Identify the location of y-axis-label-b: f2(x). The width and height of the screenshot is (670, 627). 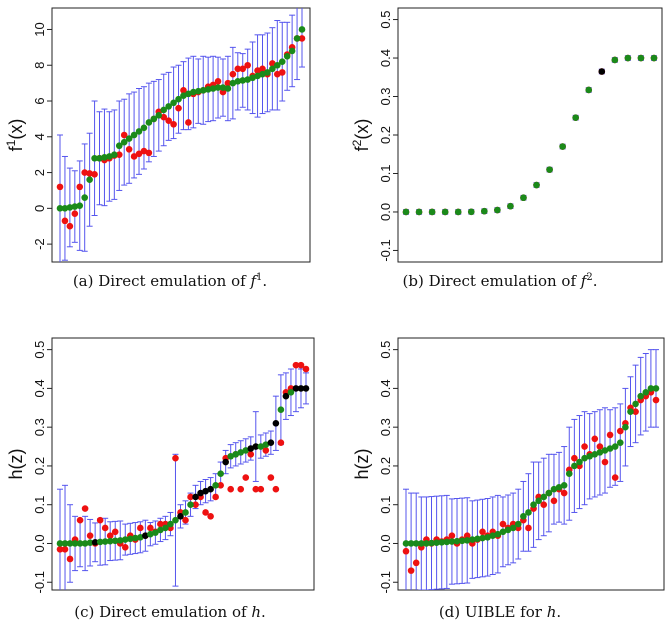
(361, 135).